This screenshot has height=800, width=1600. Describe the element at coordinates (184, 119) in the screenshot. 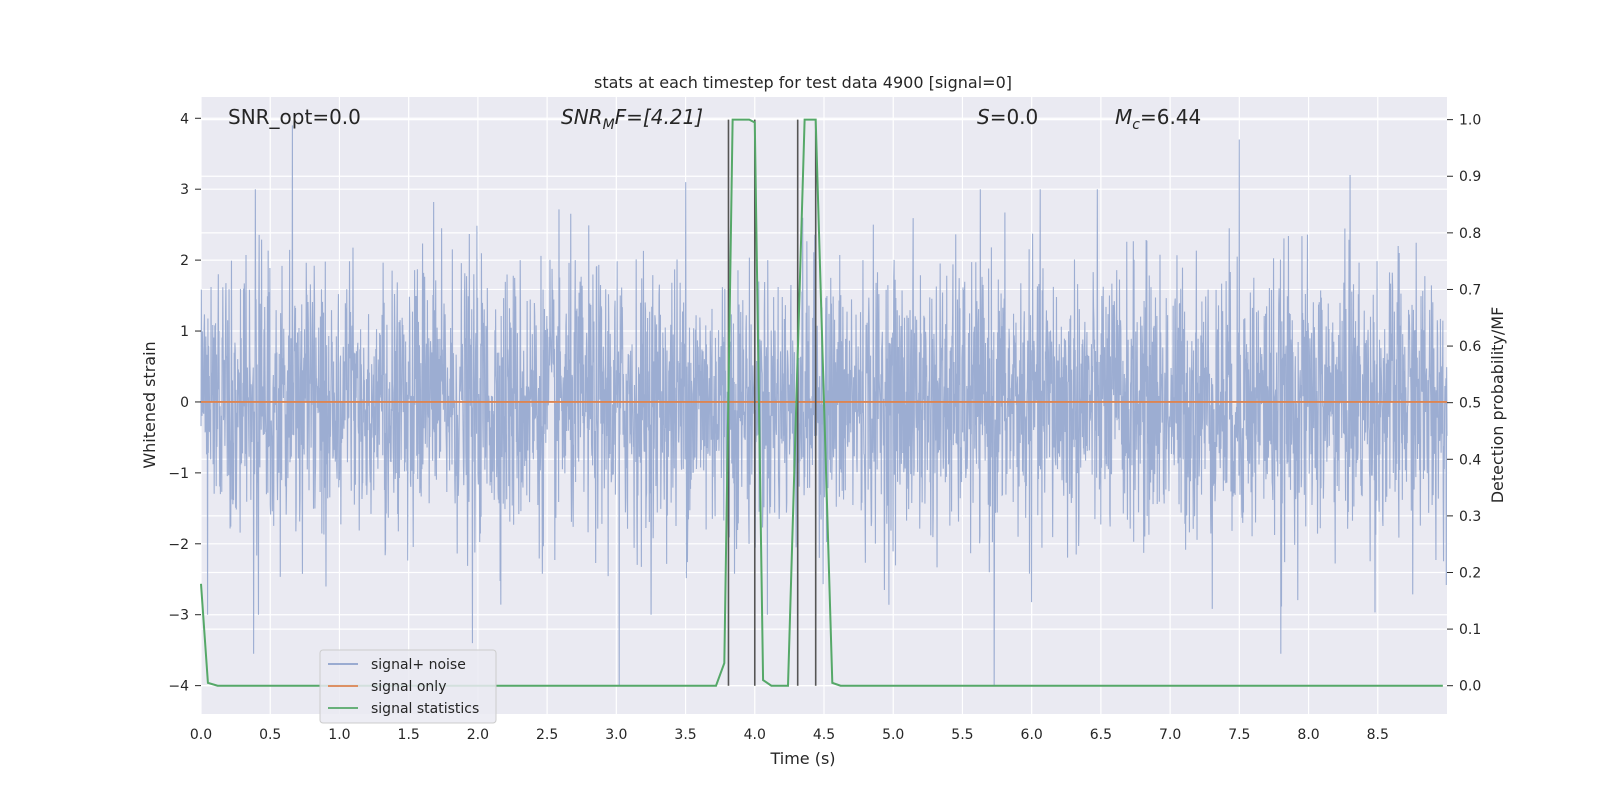

I see `y-tick-label: 4` at that location.